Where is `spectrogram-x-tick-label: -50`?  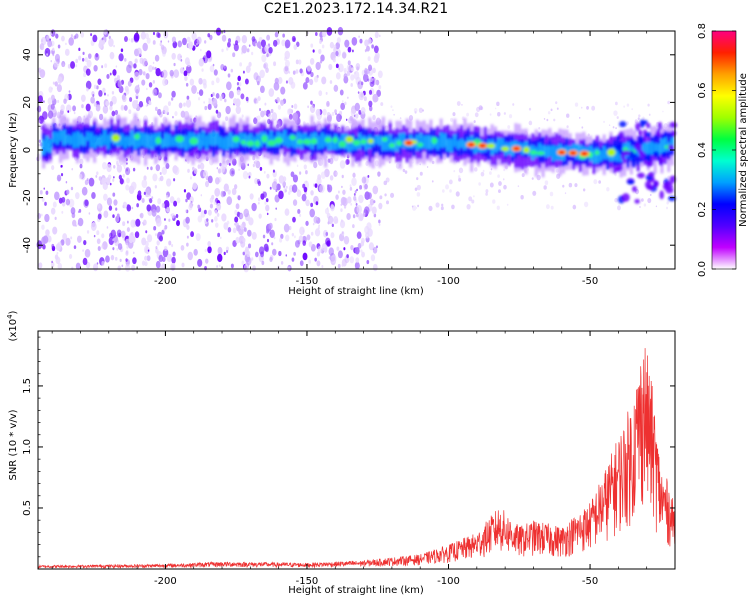 spectrogram-x-tick-label: -50 is located at coordinates (590, 281).